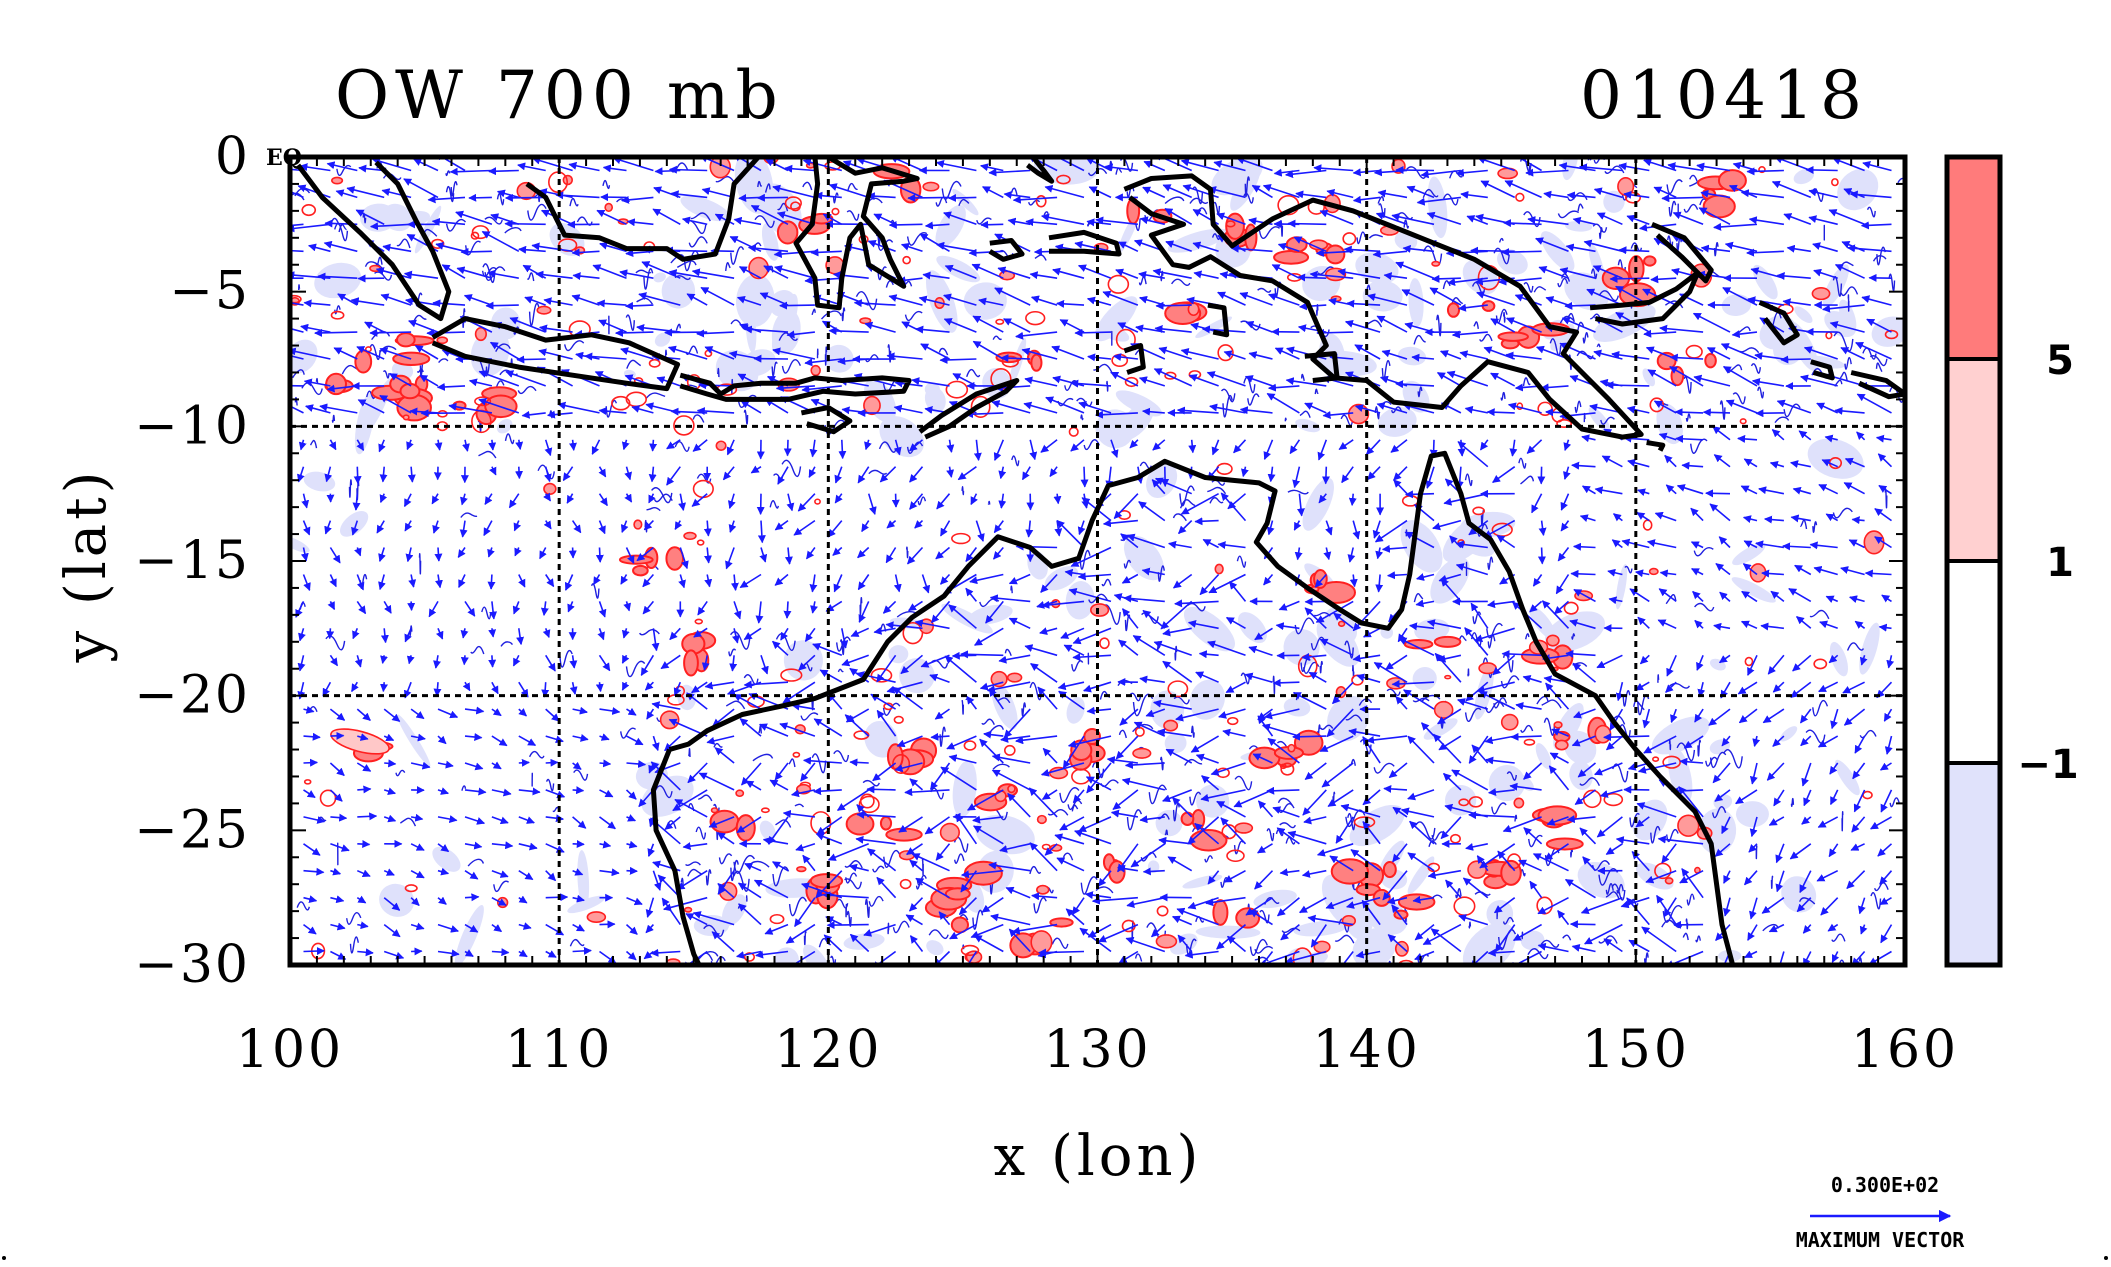 This screenshot has width=2111, height=1267. Describe the element at coordinates (1973, 258) in the screenshot. I see `colorbar-band-high` at that location.